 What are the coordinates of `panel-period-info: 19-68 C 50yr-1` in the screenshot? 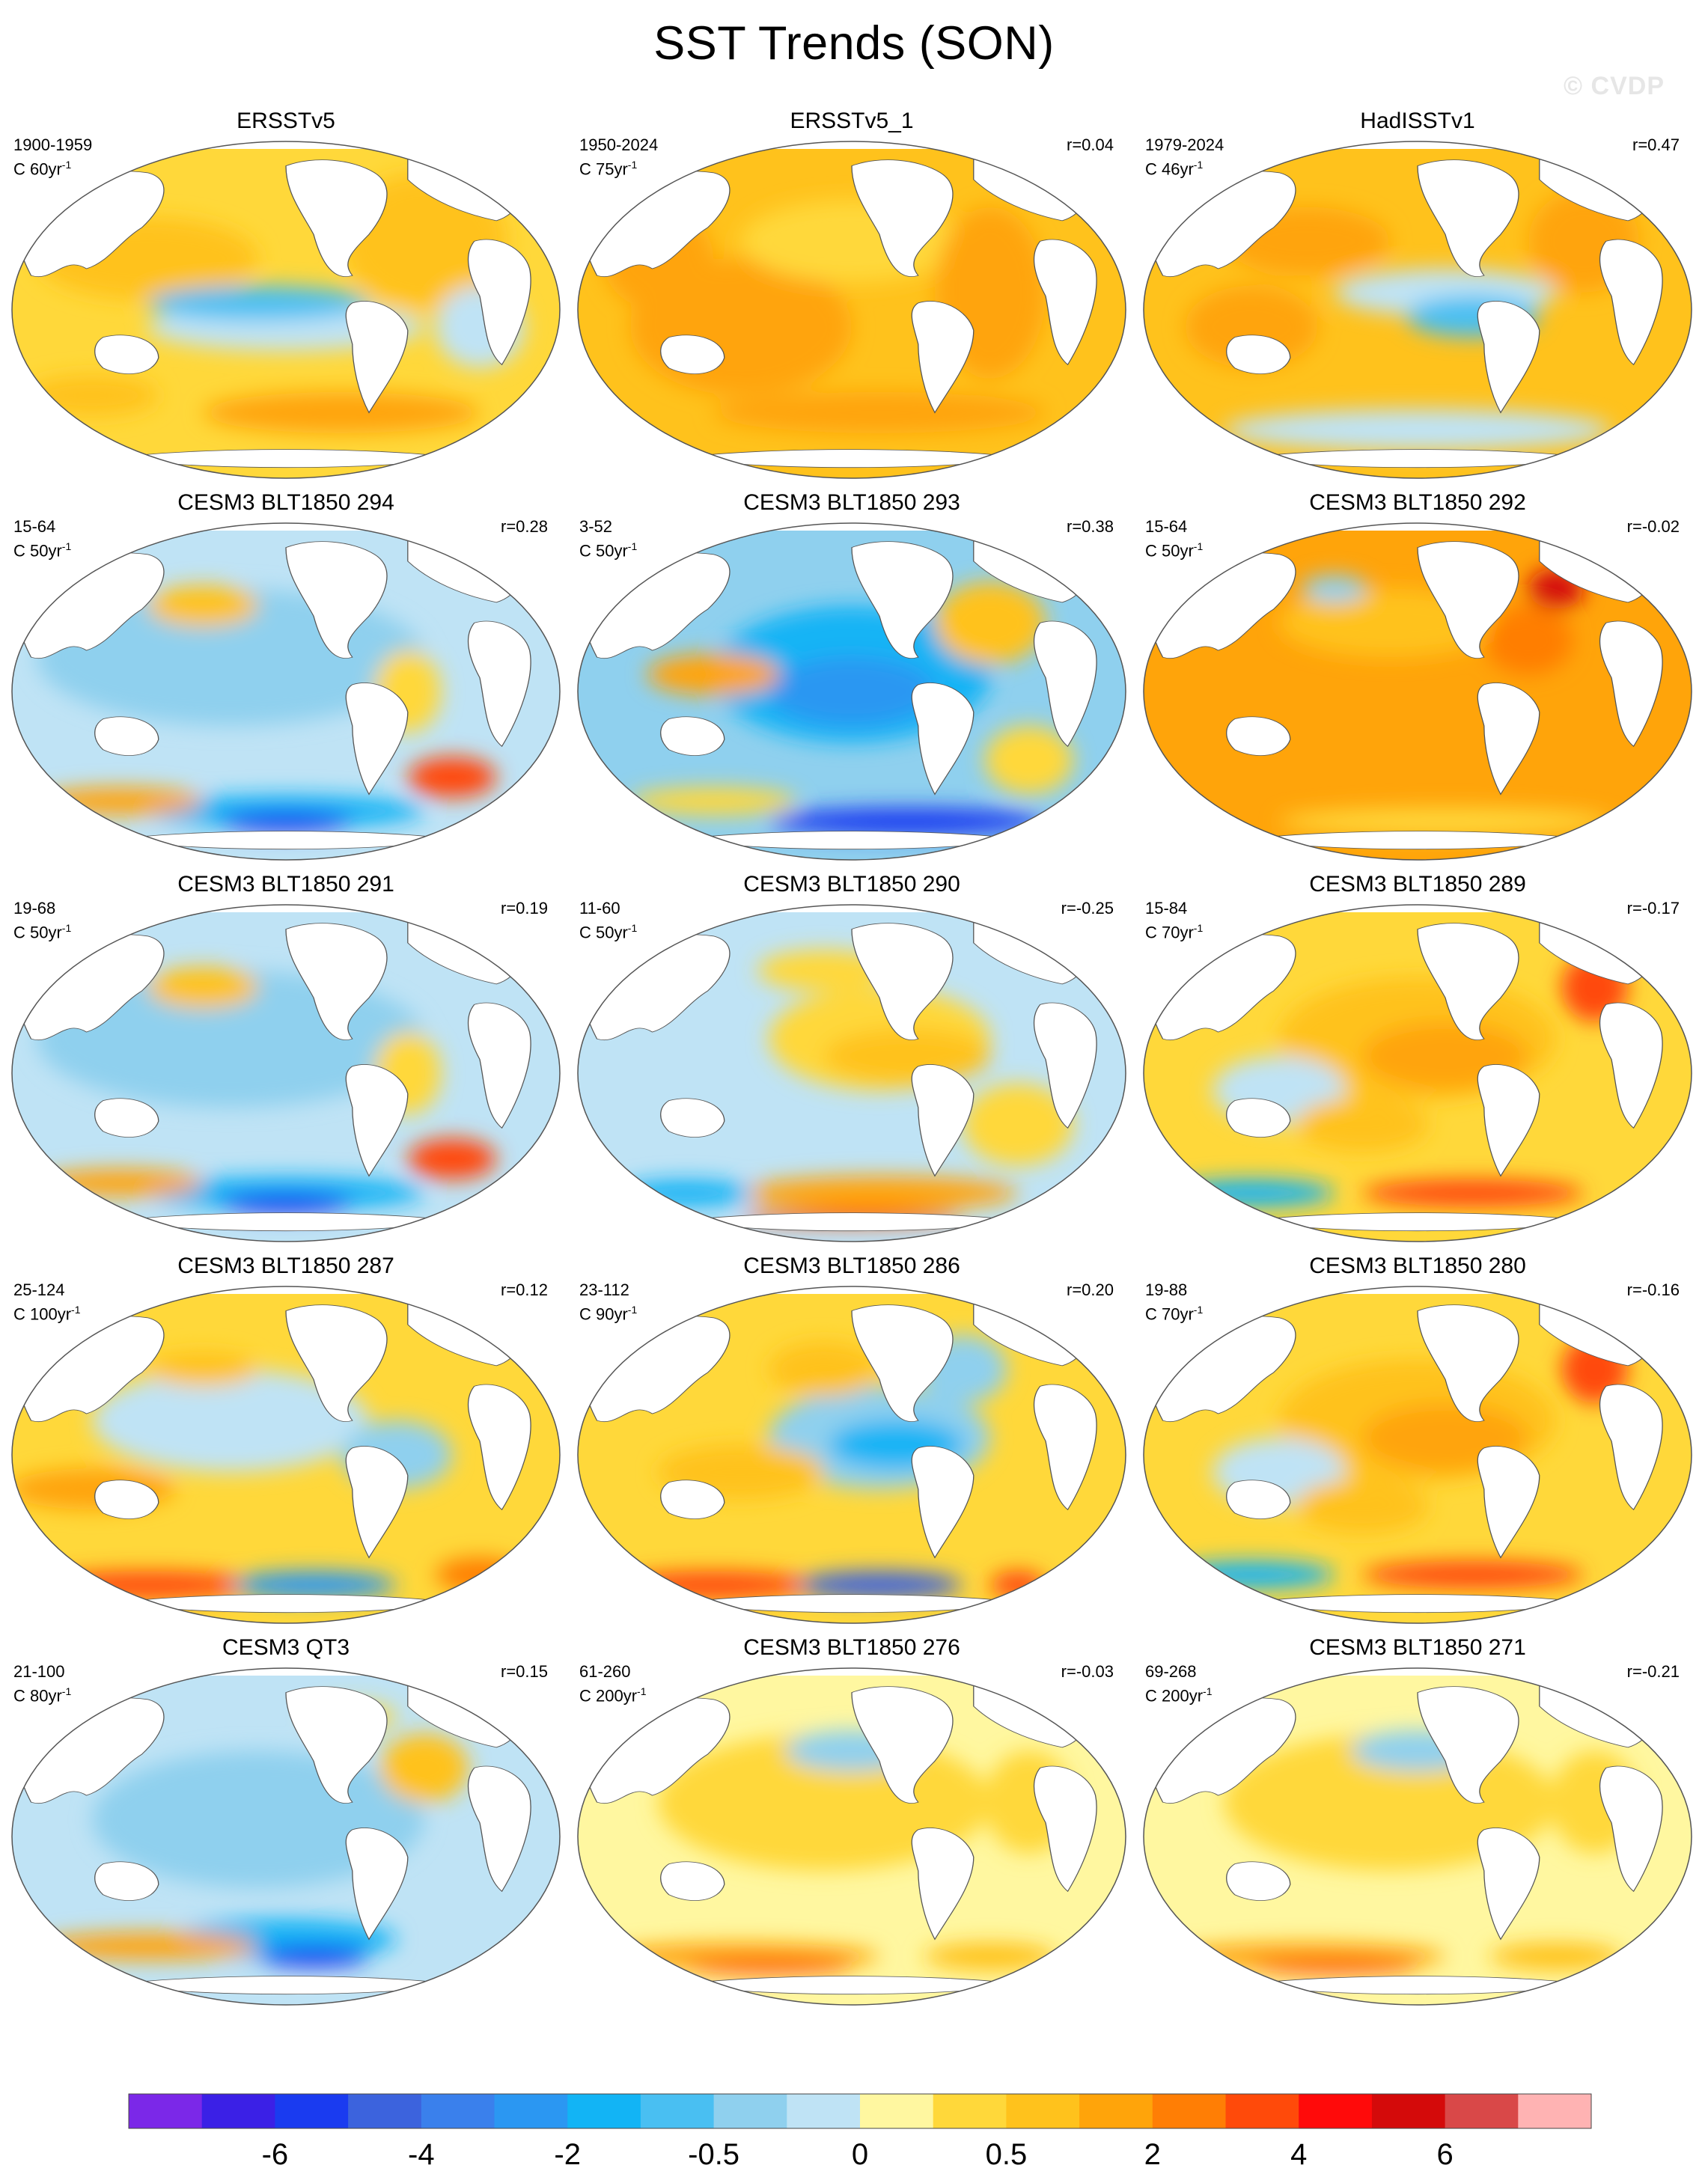 It's located at (42, 920).